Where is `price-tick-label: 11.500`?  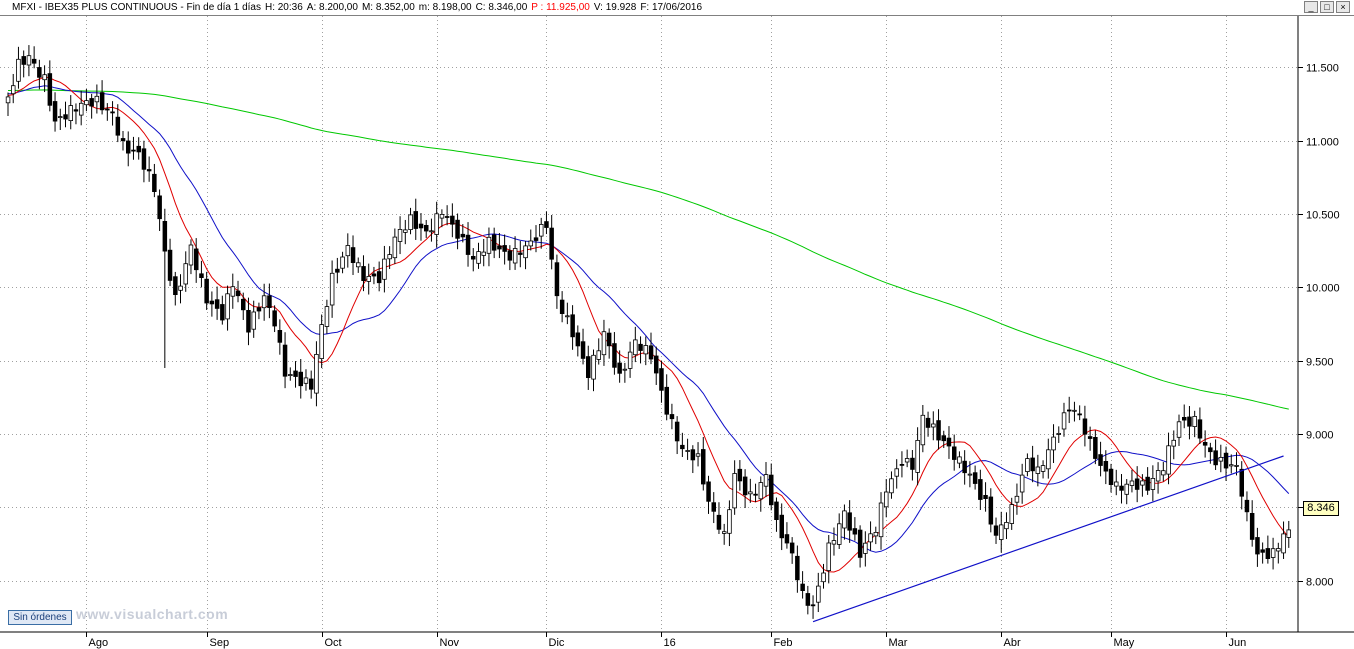 price-tick-label: 11.500 is located at coordinates (1322, 69).